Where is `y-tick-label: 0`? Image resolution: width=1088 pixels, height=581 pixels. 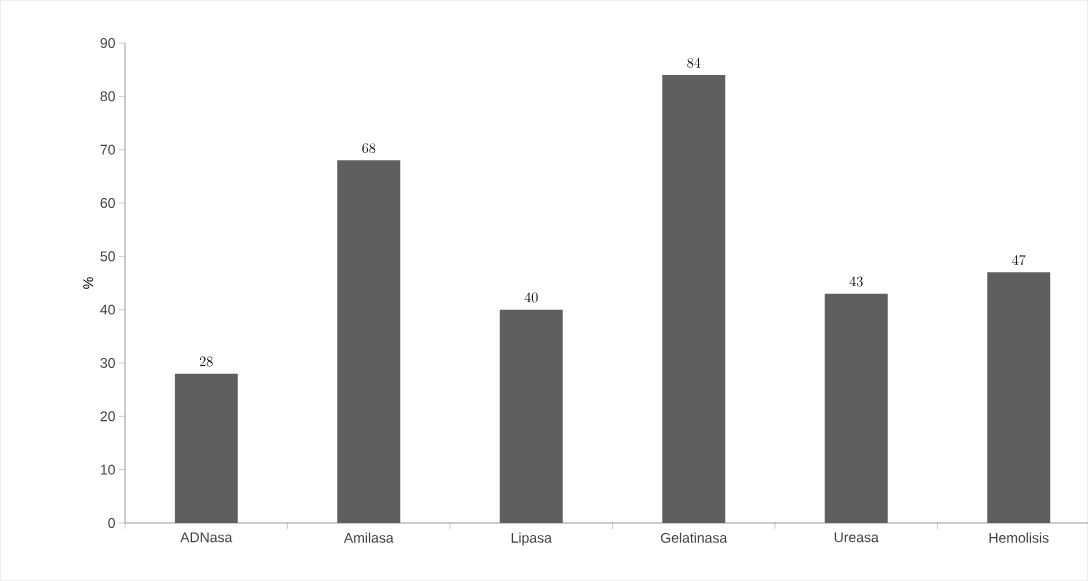
y-tick-label: 0 is located at coordinates (111, 523).